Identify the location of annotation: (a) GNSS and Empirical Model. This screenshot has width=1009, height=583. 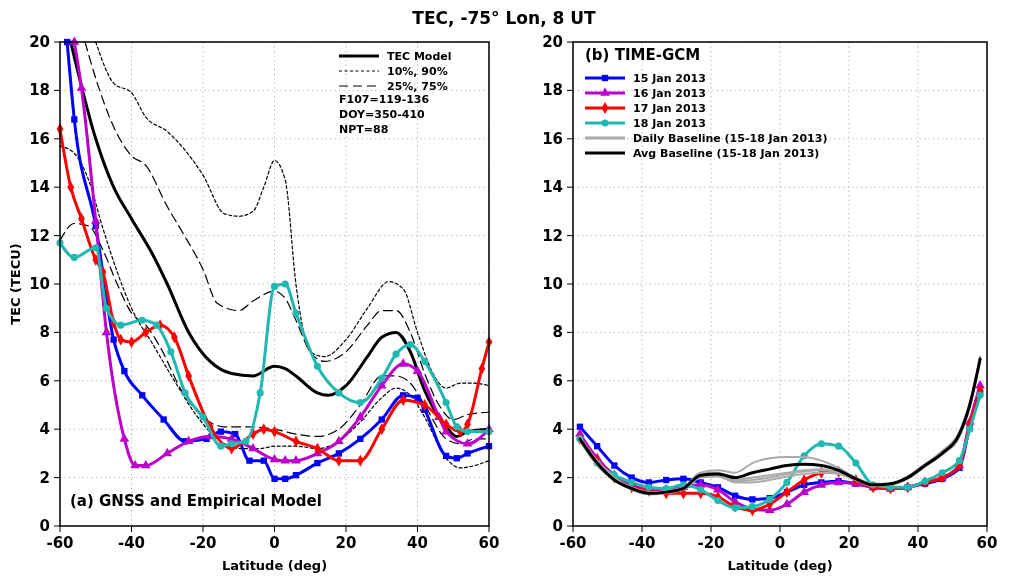
(196, 501).